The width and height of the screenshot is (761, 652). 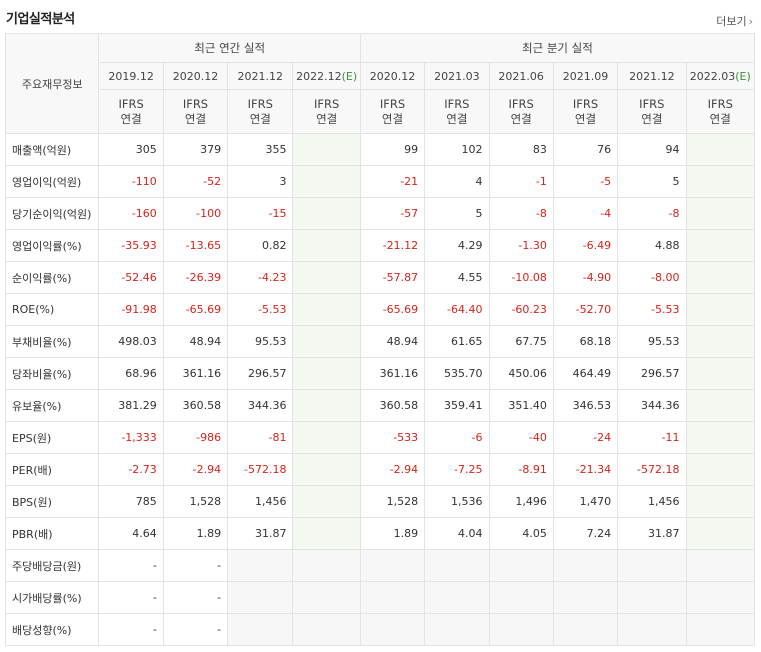 What do you see at coordinates (379, 437) in the screenshot?
I see `table-row: EPS(원) -1,333 -986 -81 -533 -6 -40 -24 -11` at bounding box center [379, 437].